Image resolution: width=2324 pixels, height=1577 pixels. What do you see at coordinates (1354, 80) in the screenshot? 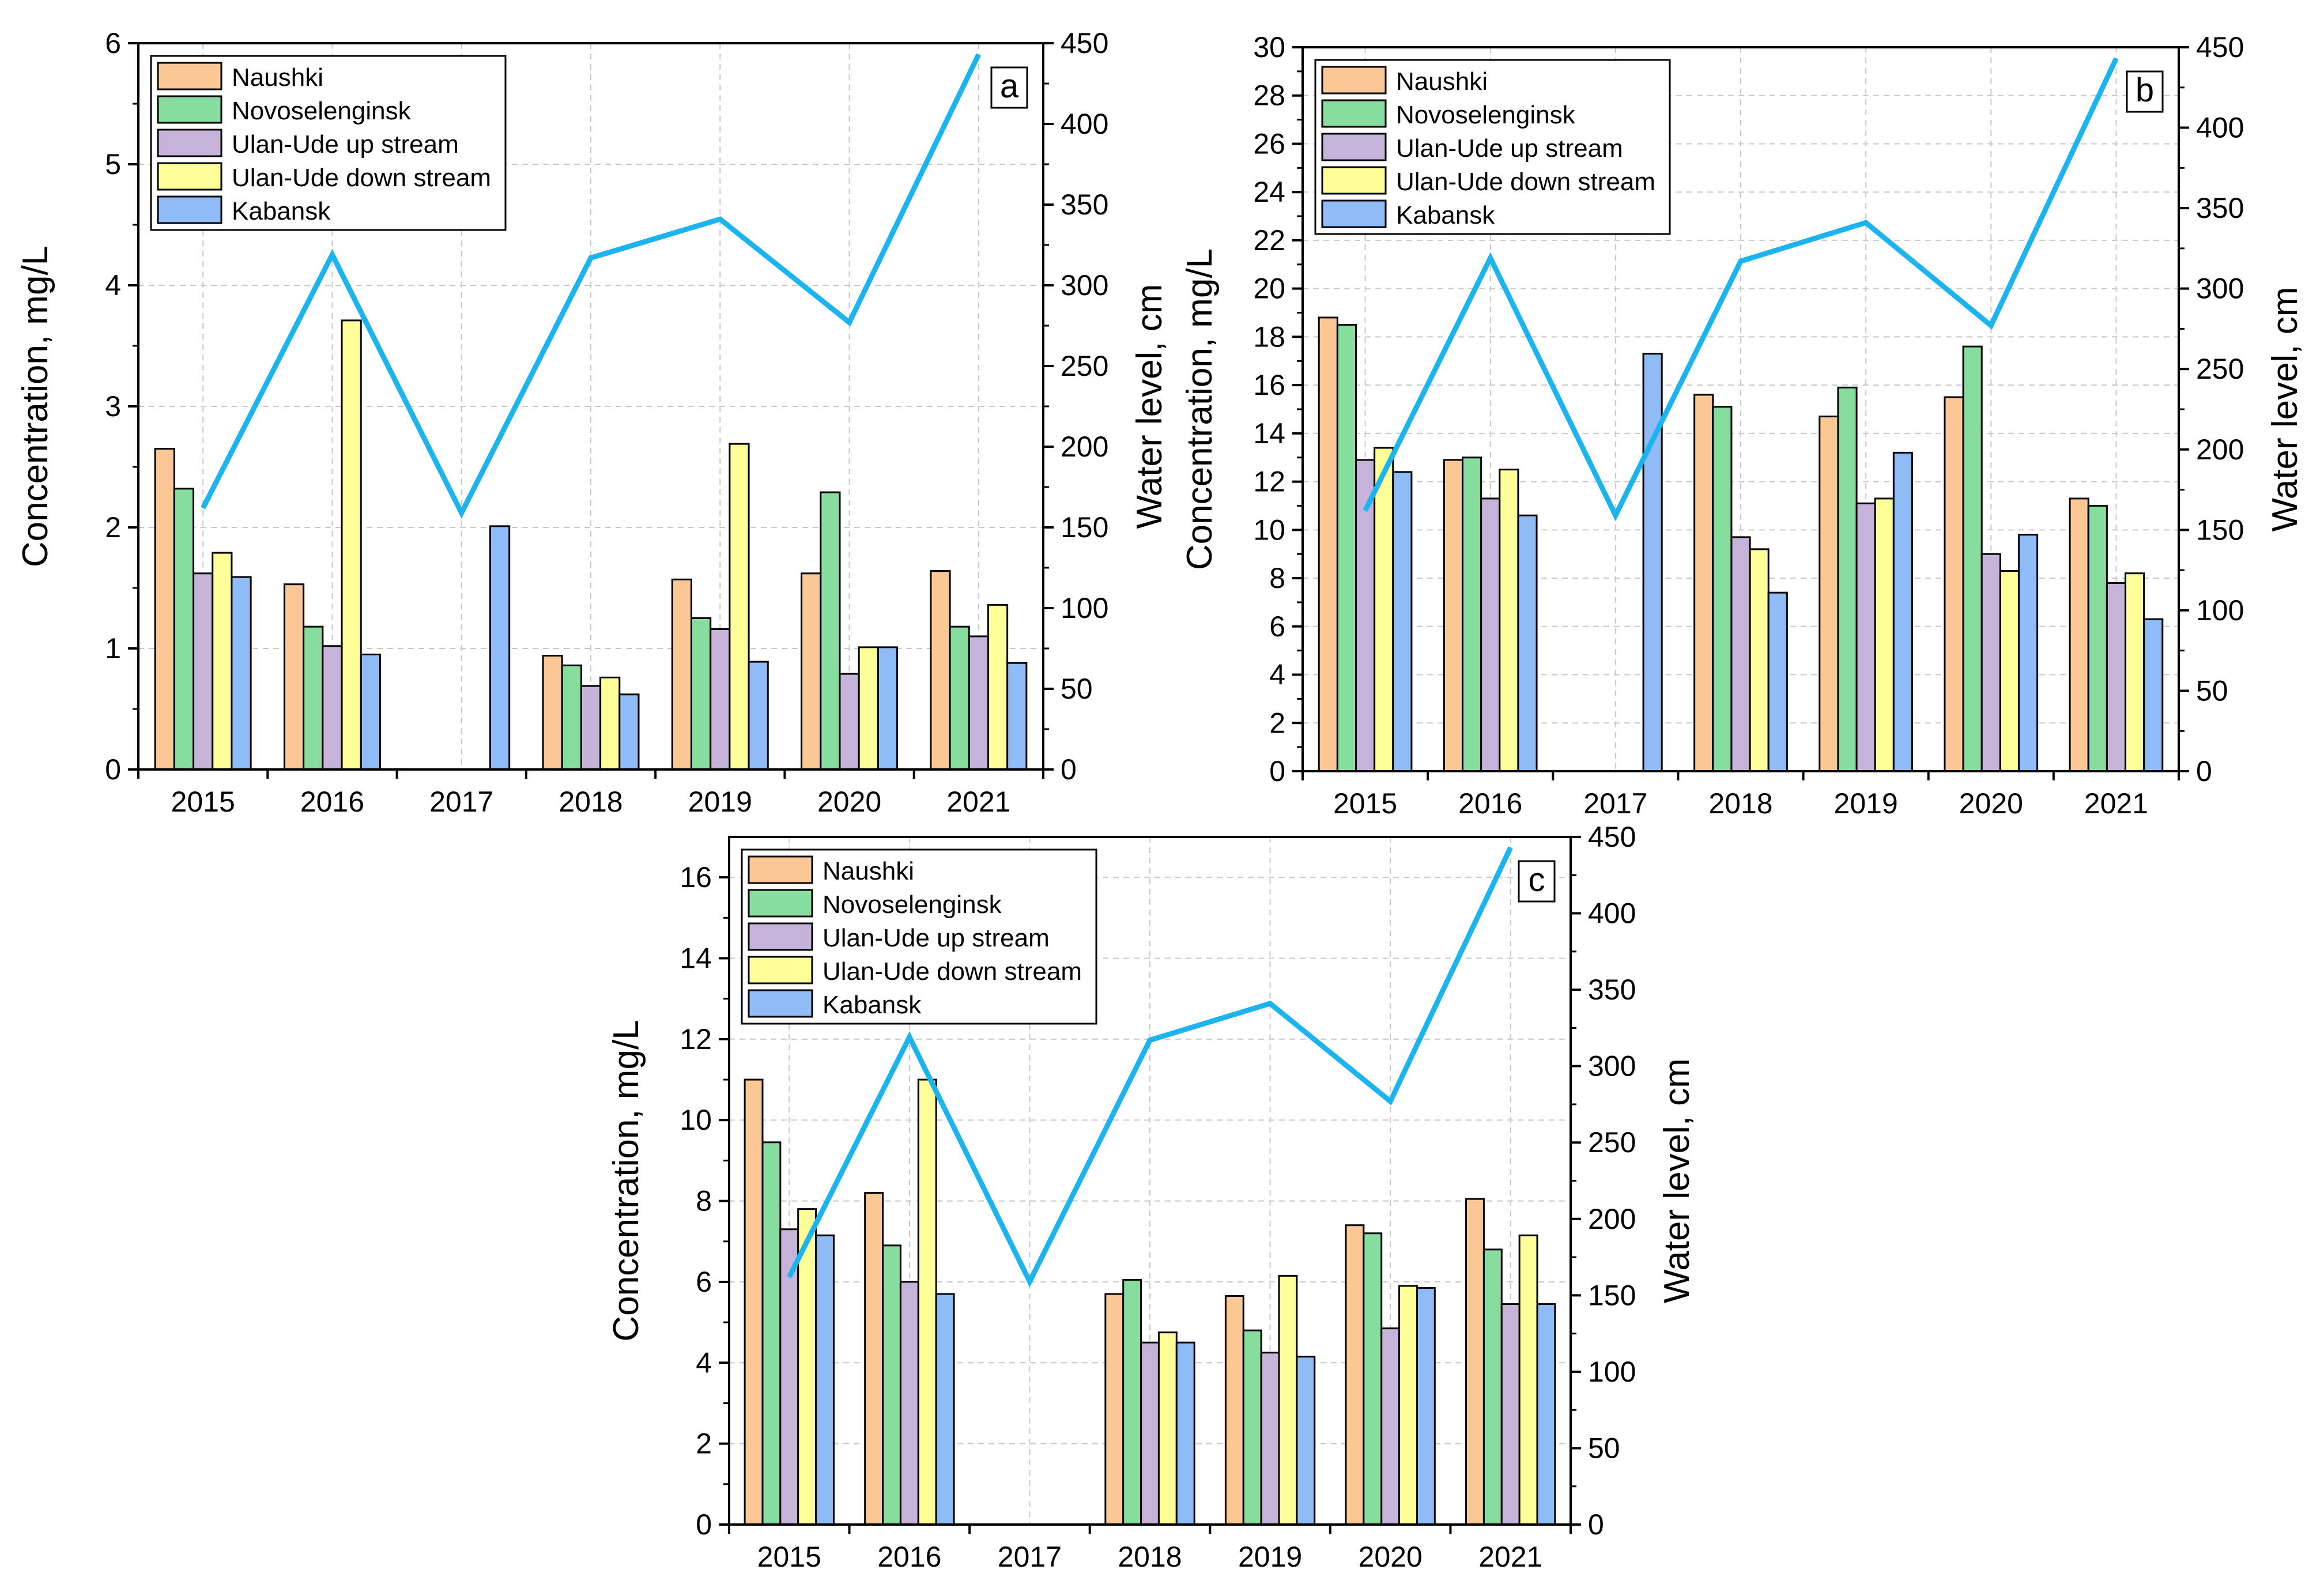
I see `legend-swatch-b-naushki` at bounding box center [1354, 80].